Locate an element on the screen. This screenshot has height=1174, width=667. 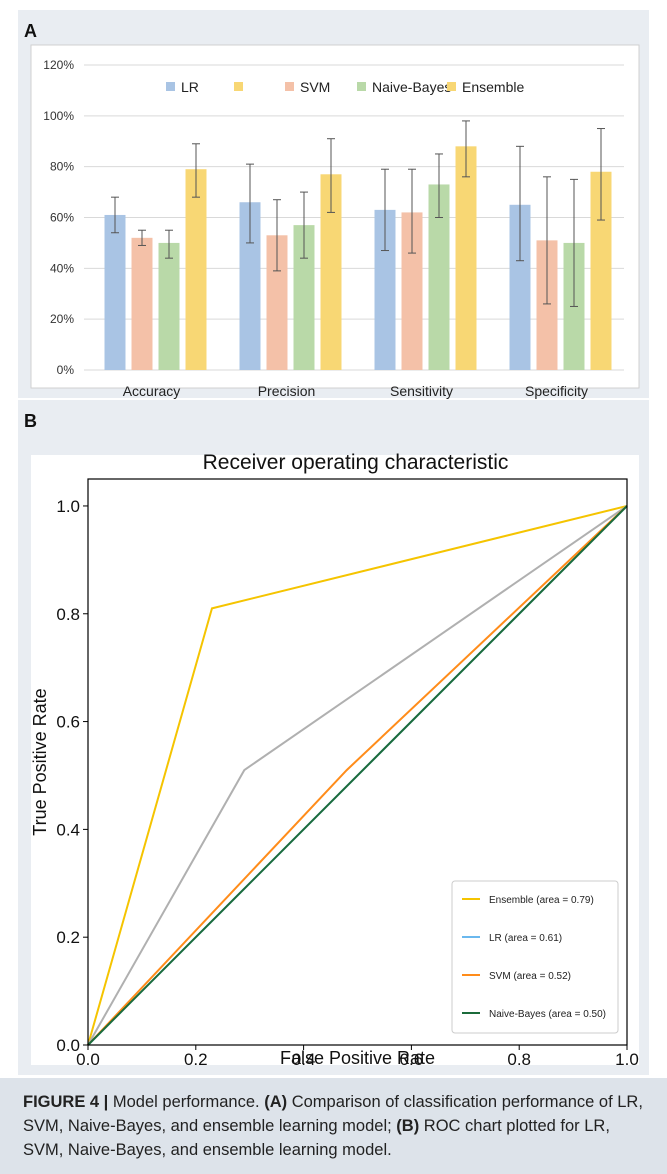
x-category-label: Accuracy is located at coordinates (152, 391).